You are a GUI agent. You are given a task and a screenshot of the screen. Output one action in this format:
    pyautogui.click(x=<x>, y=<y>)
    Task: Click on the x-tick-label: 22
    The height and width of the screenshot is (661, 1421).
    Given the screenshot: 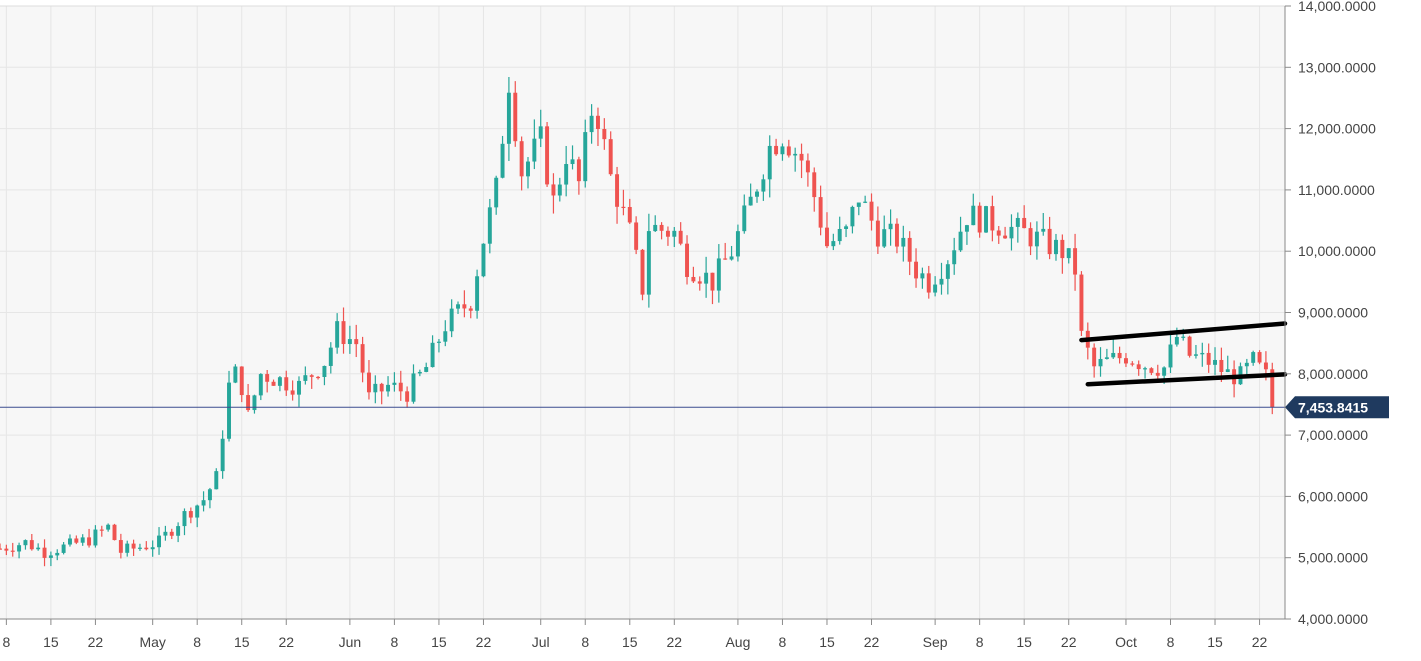 What is the action you would take?
    pyautogui.click(x=96, y=642)
    